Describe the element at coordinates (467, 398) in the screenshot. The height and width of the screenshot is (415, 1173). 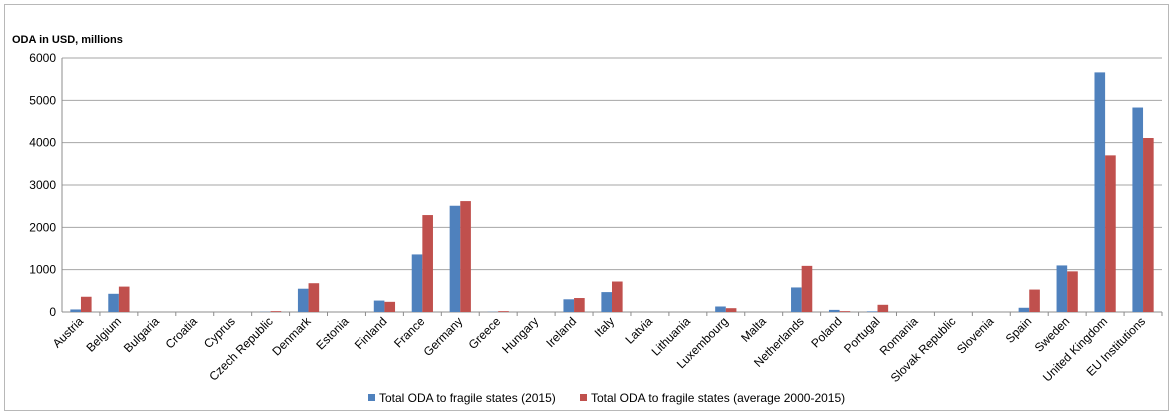
I see `legend-label: Total ODA to fragile states (2015)` at that location.